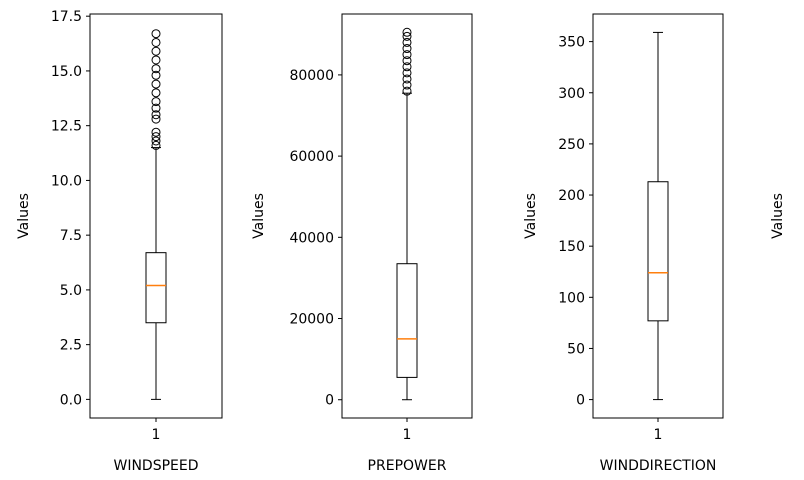 Image resolution: width=804 pixels, height=480 pixels. Describe the element at coordinates (311, 238) in the screenshot. I see `y-tick-label: 40000` at that location.